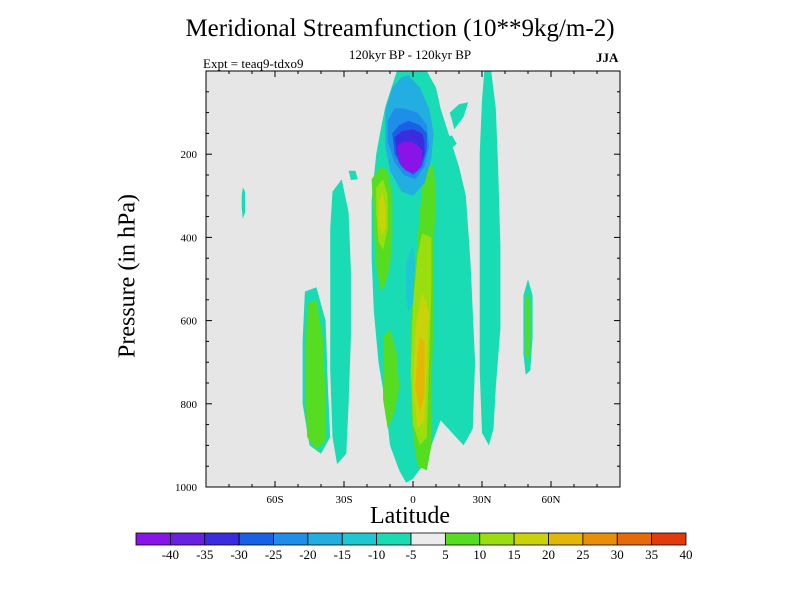 The height and width of the screenshot is (600, 800). I want to click on contour-yellow-left-inner, so click(382, 214).